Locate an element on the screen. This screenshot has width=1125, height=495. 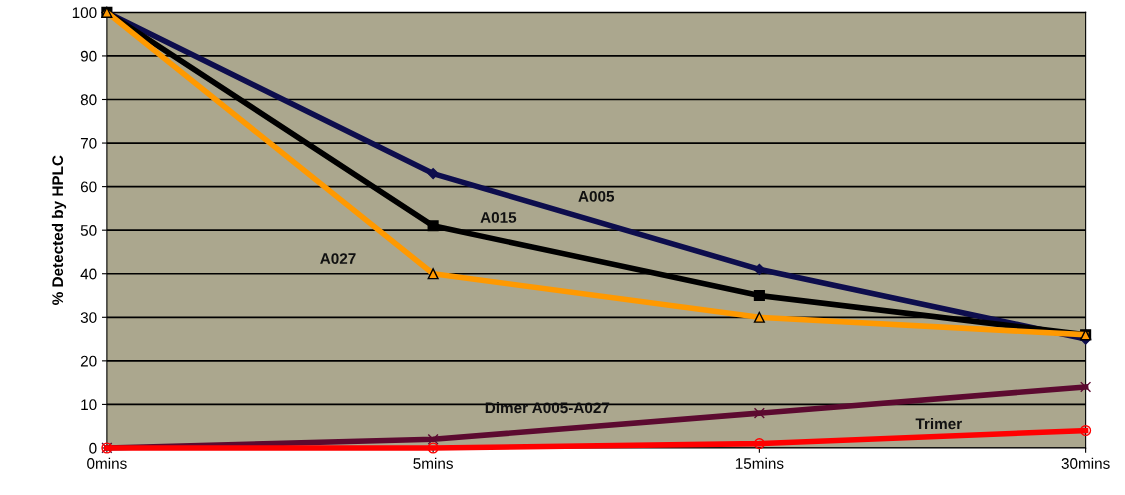
x-tick-label: 30mins is located at coordinates (1085, 463).